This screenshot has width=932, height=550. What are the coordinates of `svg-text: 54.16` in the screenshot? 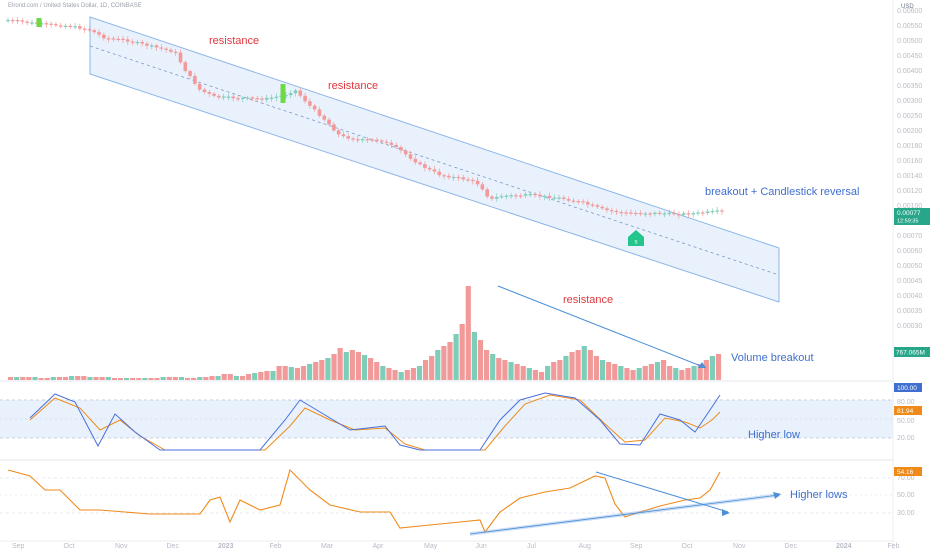 It's located at (905, 472).